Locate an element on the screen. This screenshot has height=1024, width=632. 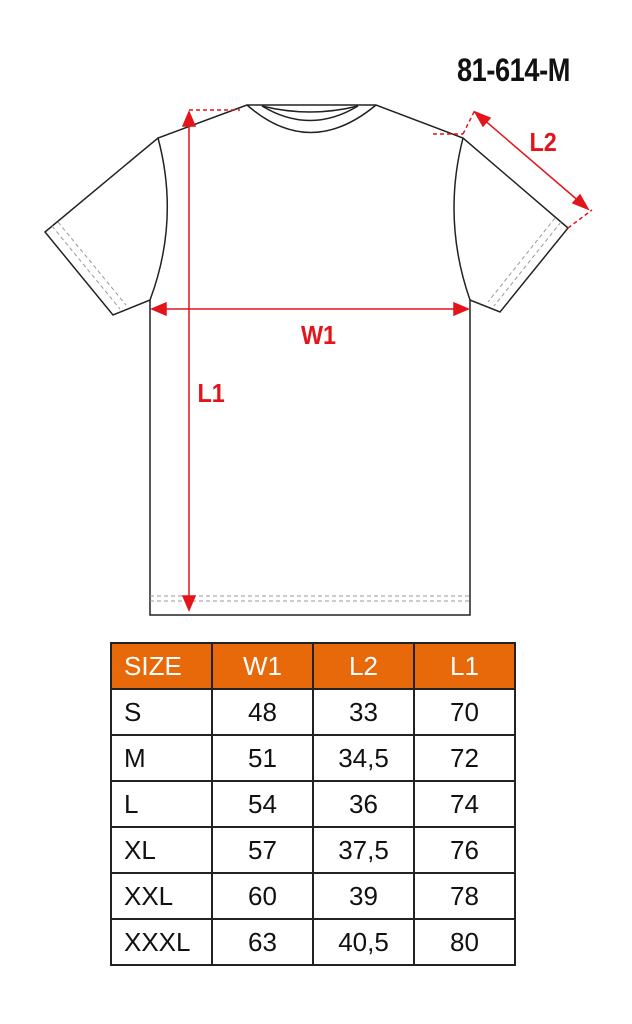
table-row: XL 57 37,5 76 is located at coordinates (313, 850).